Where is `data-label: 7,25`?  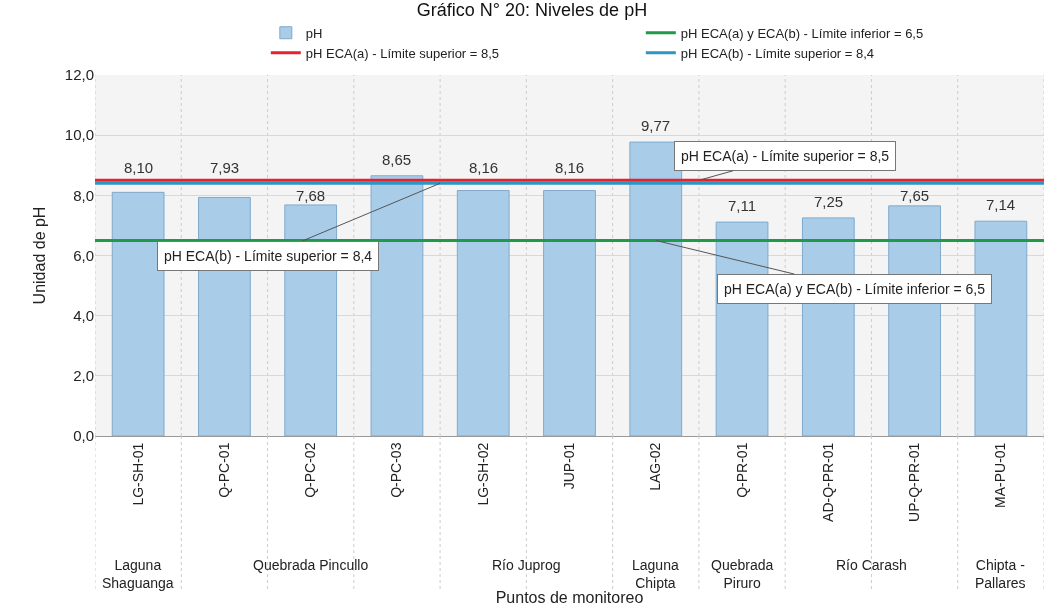
data-label: 7,25 is located at coordinates (829, 201).